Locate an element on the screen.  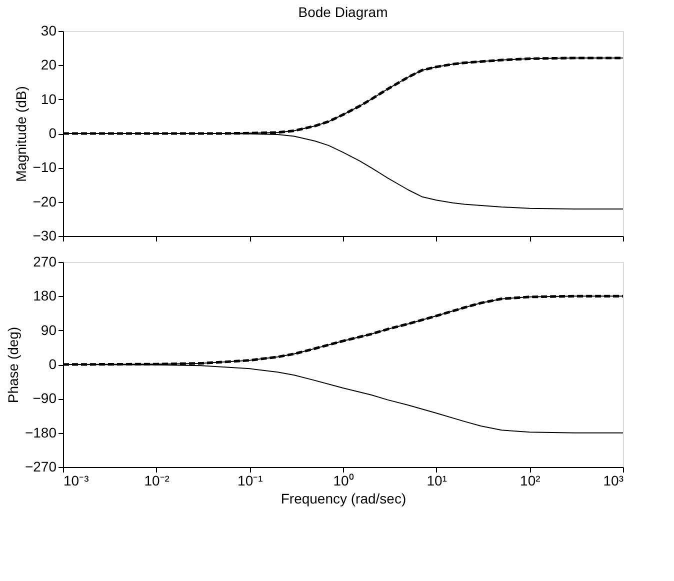
y-tick-label: −10 is located at coordinates (44, 167).